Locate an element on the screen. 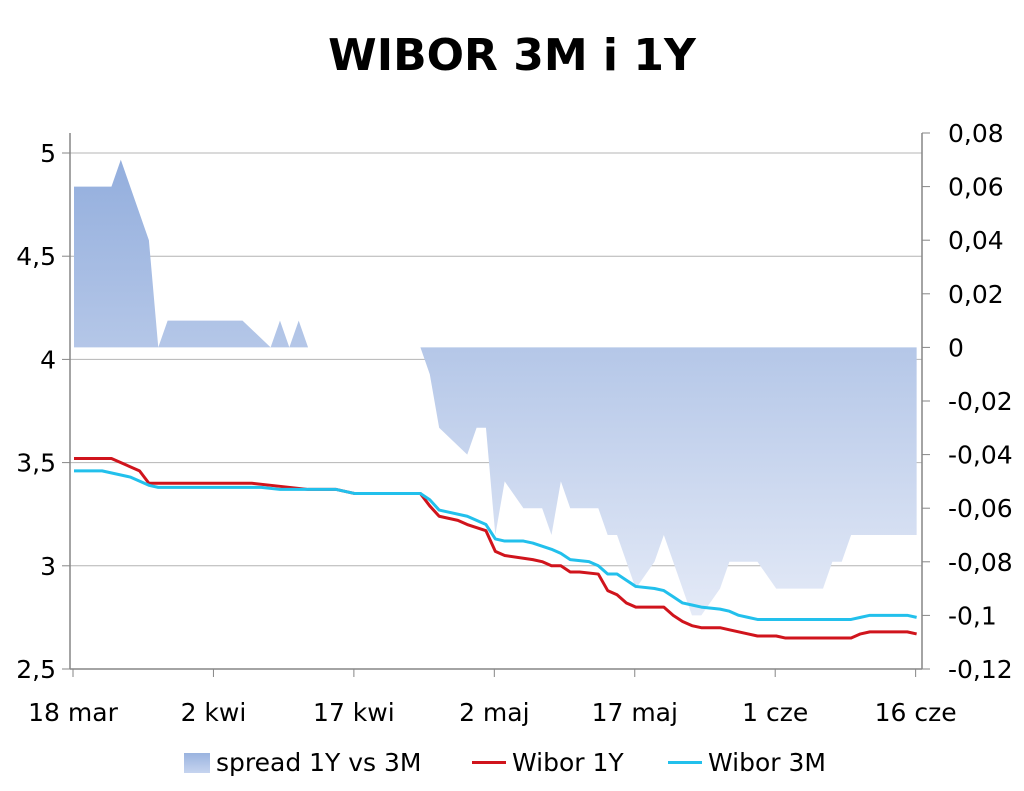  y-right-tick-label: -0,04 is located at coordinates (980, 455).